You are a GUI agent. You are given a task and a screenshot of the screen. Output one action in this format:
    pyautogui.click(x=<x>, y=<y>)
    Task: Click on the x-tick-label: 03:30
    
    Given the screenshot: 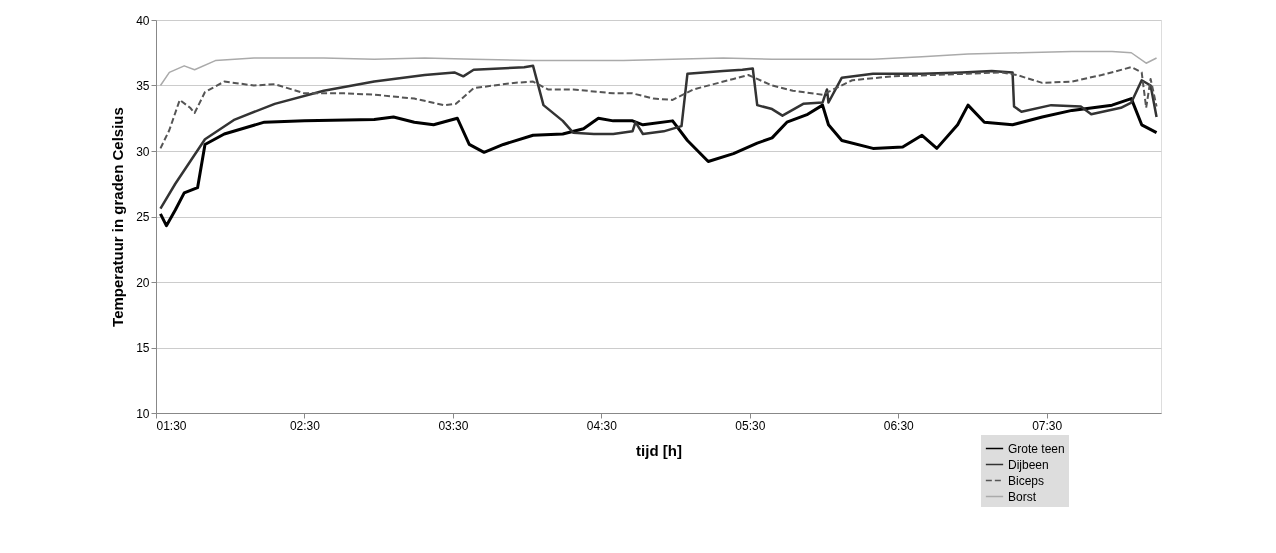 What is the action you would take?
    pyautogui.click(x=453, y=425)
    